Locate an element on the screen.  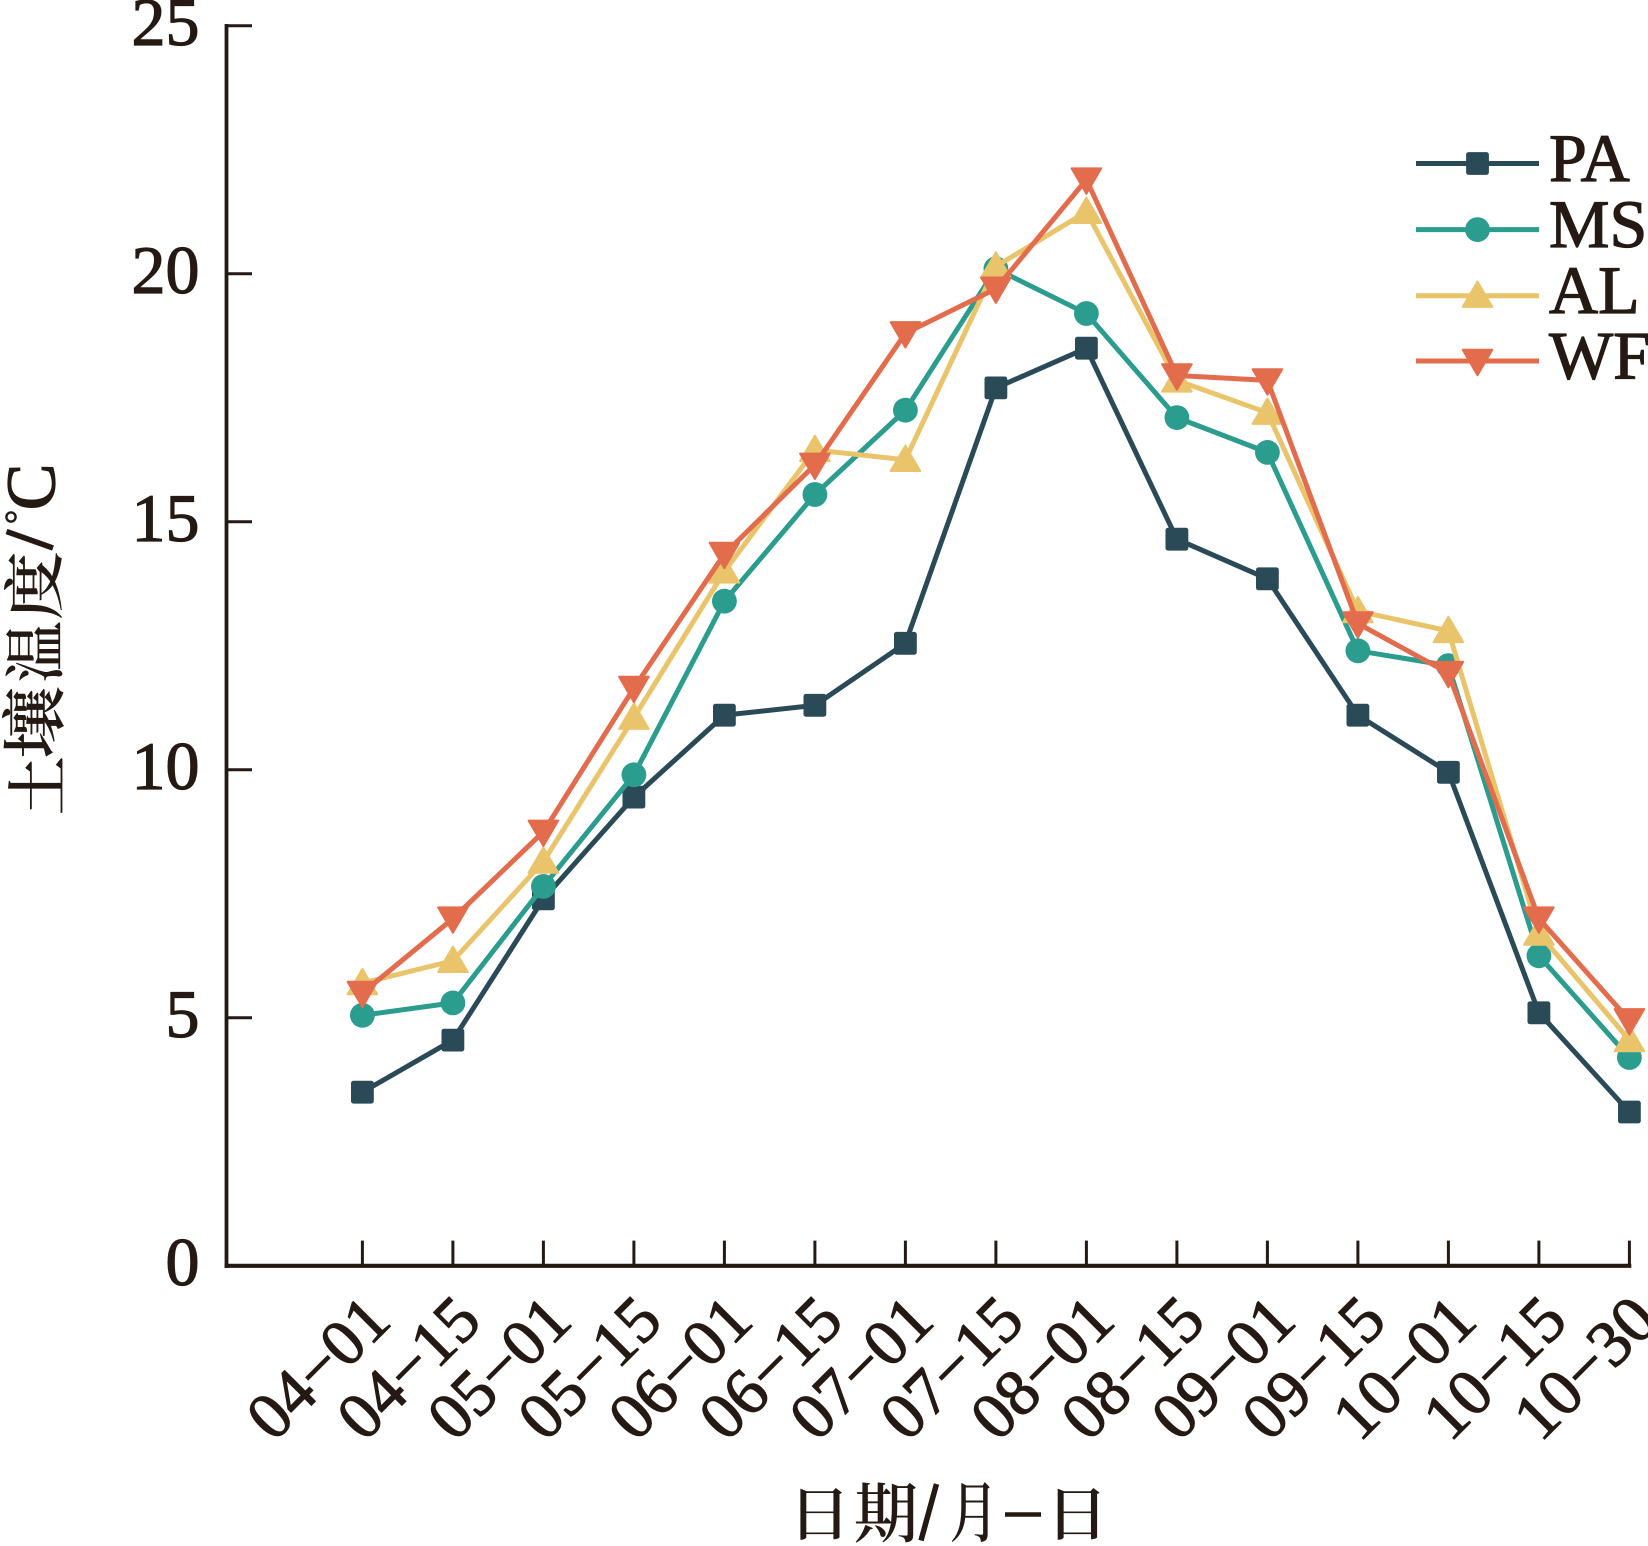
svg-text: 15 is located at coordinates (166, 518).